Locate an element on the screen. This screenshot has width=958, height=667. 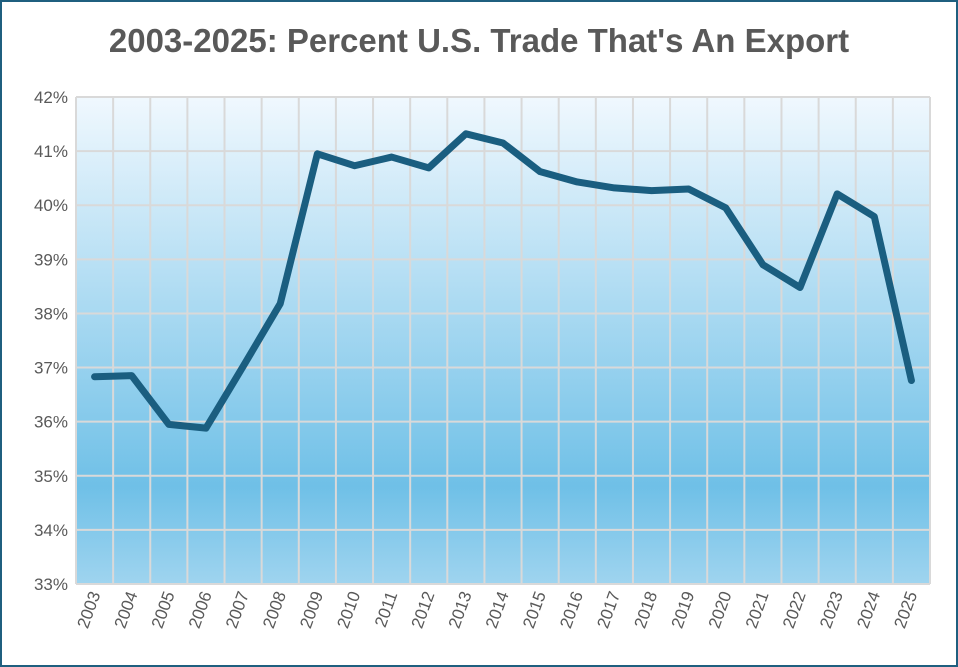
y-tick-label: 35% is located at coordinates (51, 476).